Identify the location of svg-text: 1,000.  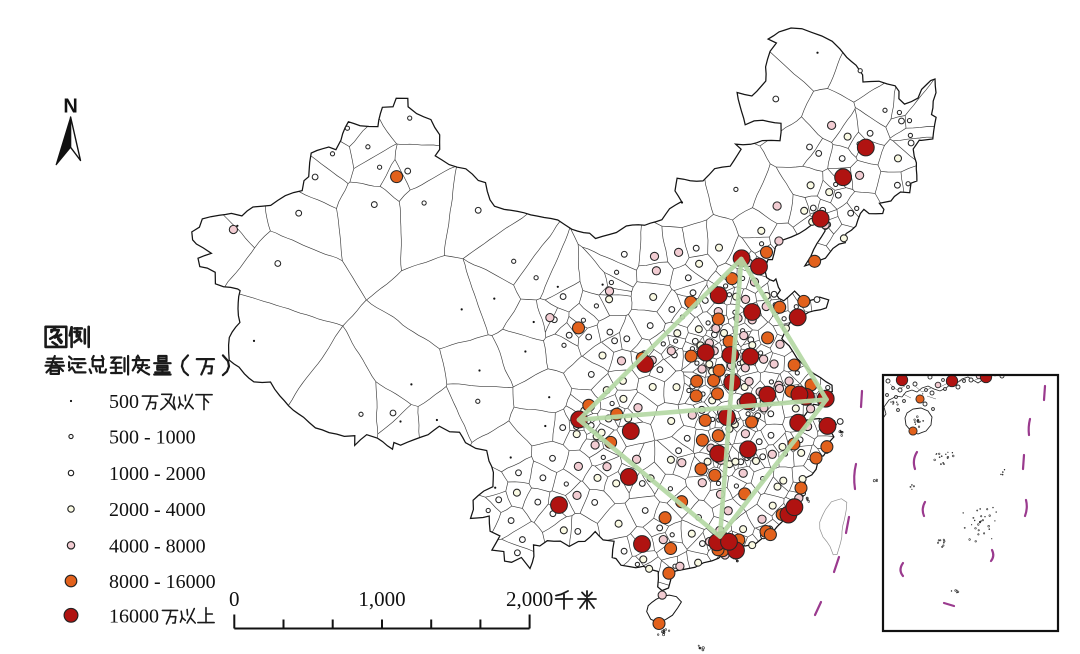
(381, 599).